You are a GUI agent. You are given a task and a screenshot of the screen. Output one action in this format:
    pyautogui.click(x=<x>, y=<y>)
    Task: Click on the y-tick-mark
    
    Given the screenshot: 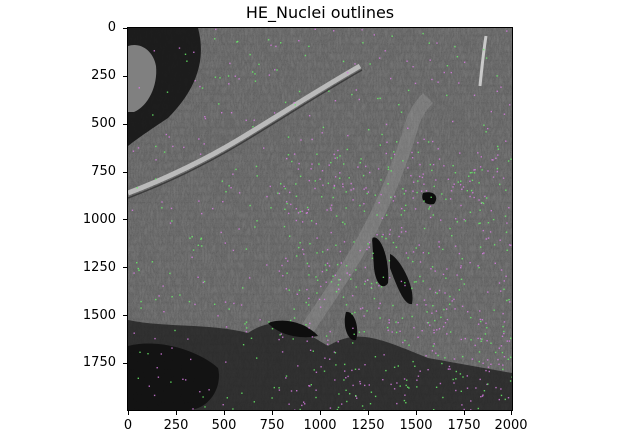 What is the action you would take?
    pyautogui.click(x=125, y=315)
    